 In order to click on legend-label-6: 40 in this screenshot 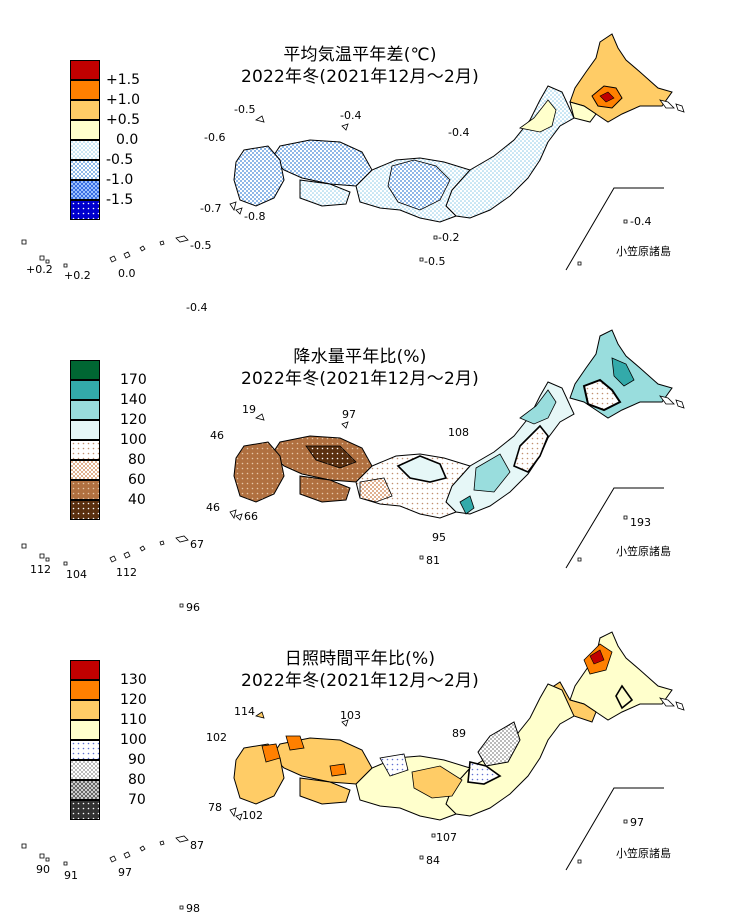, I will do `click(137, 500)`.